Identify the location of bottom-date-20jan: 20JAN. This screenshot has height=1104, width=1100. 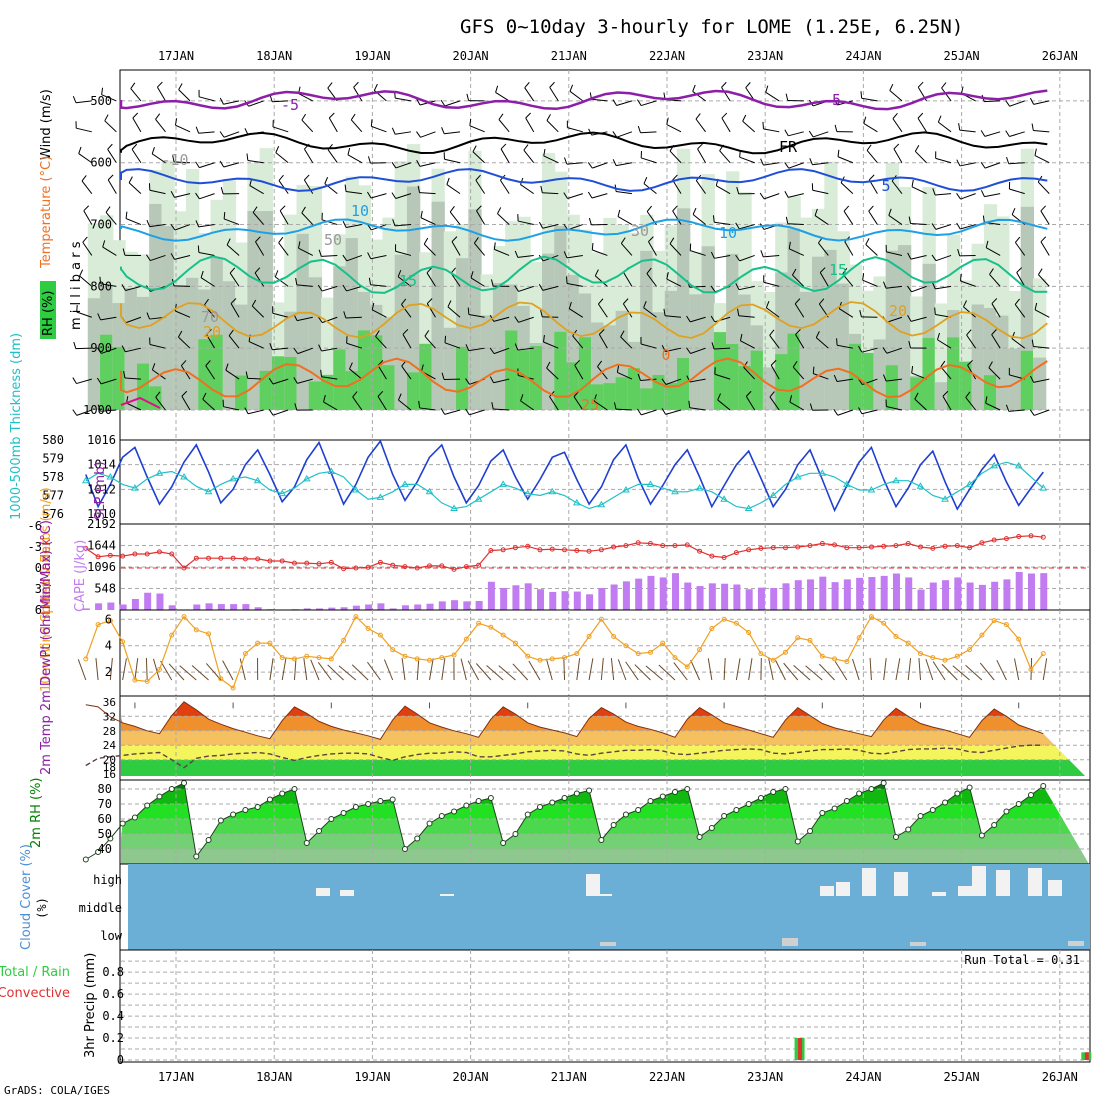
(471, 1077).